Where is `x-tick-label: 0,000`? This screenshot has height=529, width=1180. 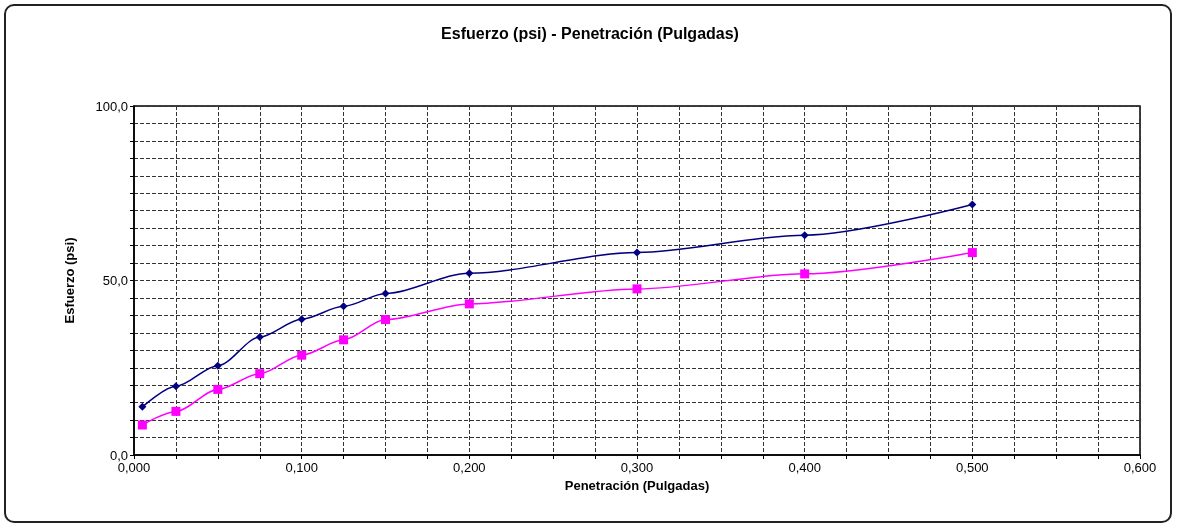 x-tick-label: 0,000 is located at coordinates (134, 467).